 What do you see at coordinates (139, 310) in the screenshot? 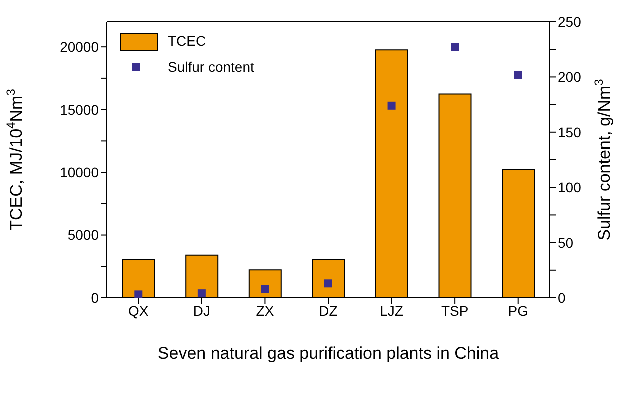
I see `x-tick-label: QX` at bounding box center [139, 310].